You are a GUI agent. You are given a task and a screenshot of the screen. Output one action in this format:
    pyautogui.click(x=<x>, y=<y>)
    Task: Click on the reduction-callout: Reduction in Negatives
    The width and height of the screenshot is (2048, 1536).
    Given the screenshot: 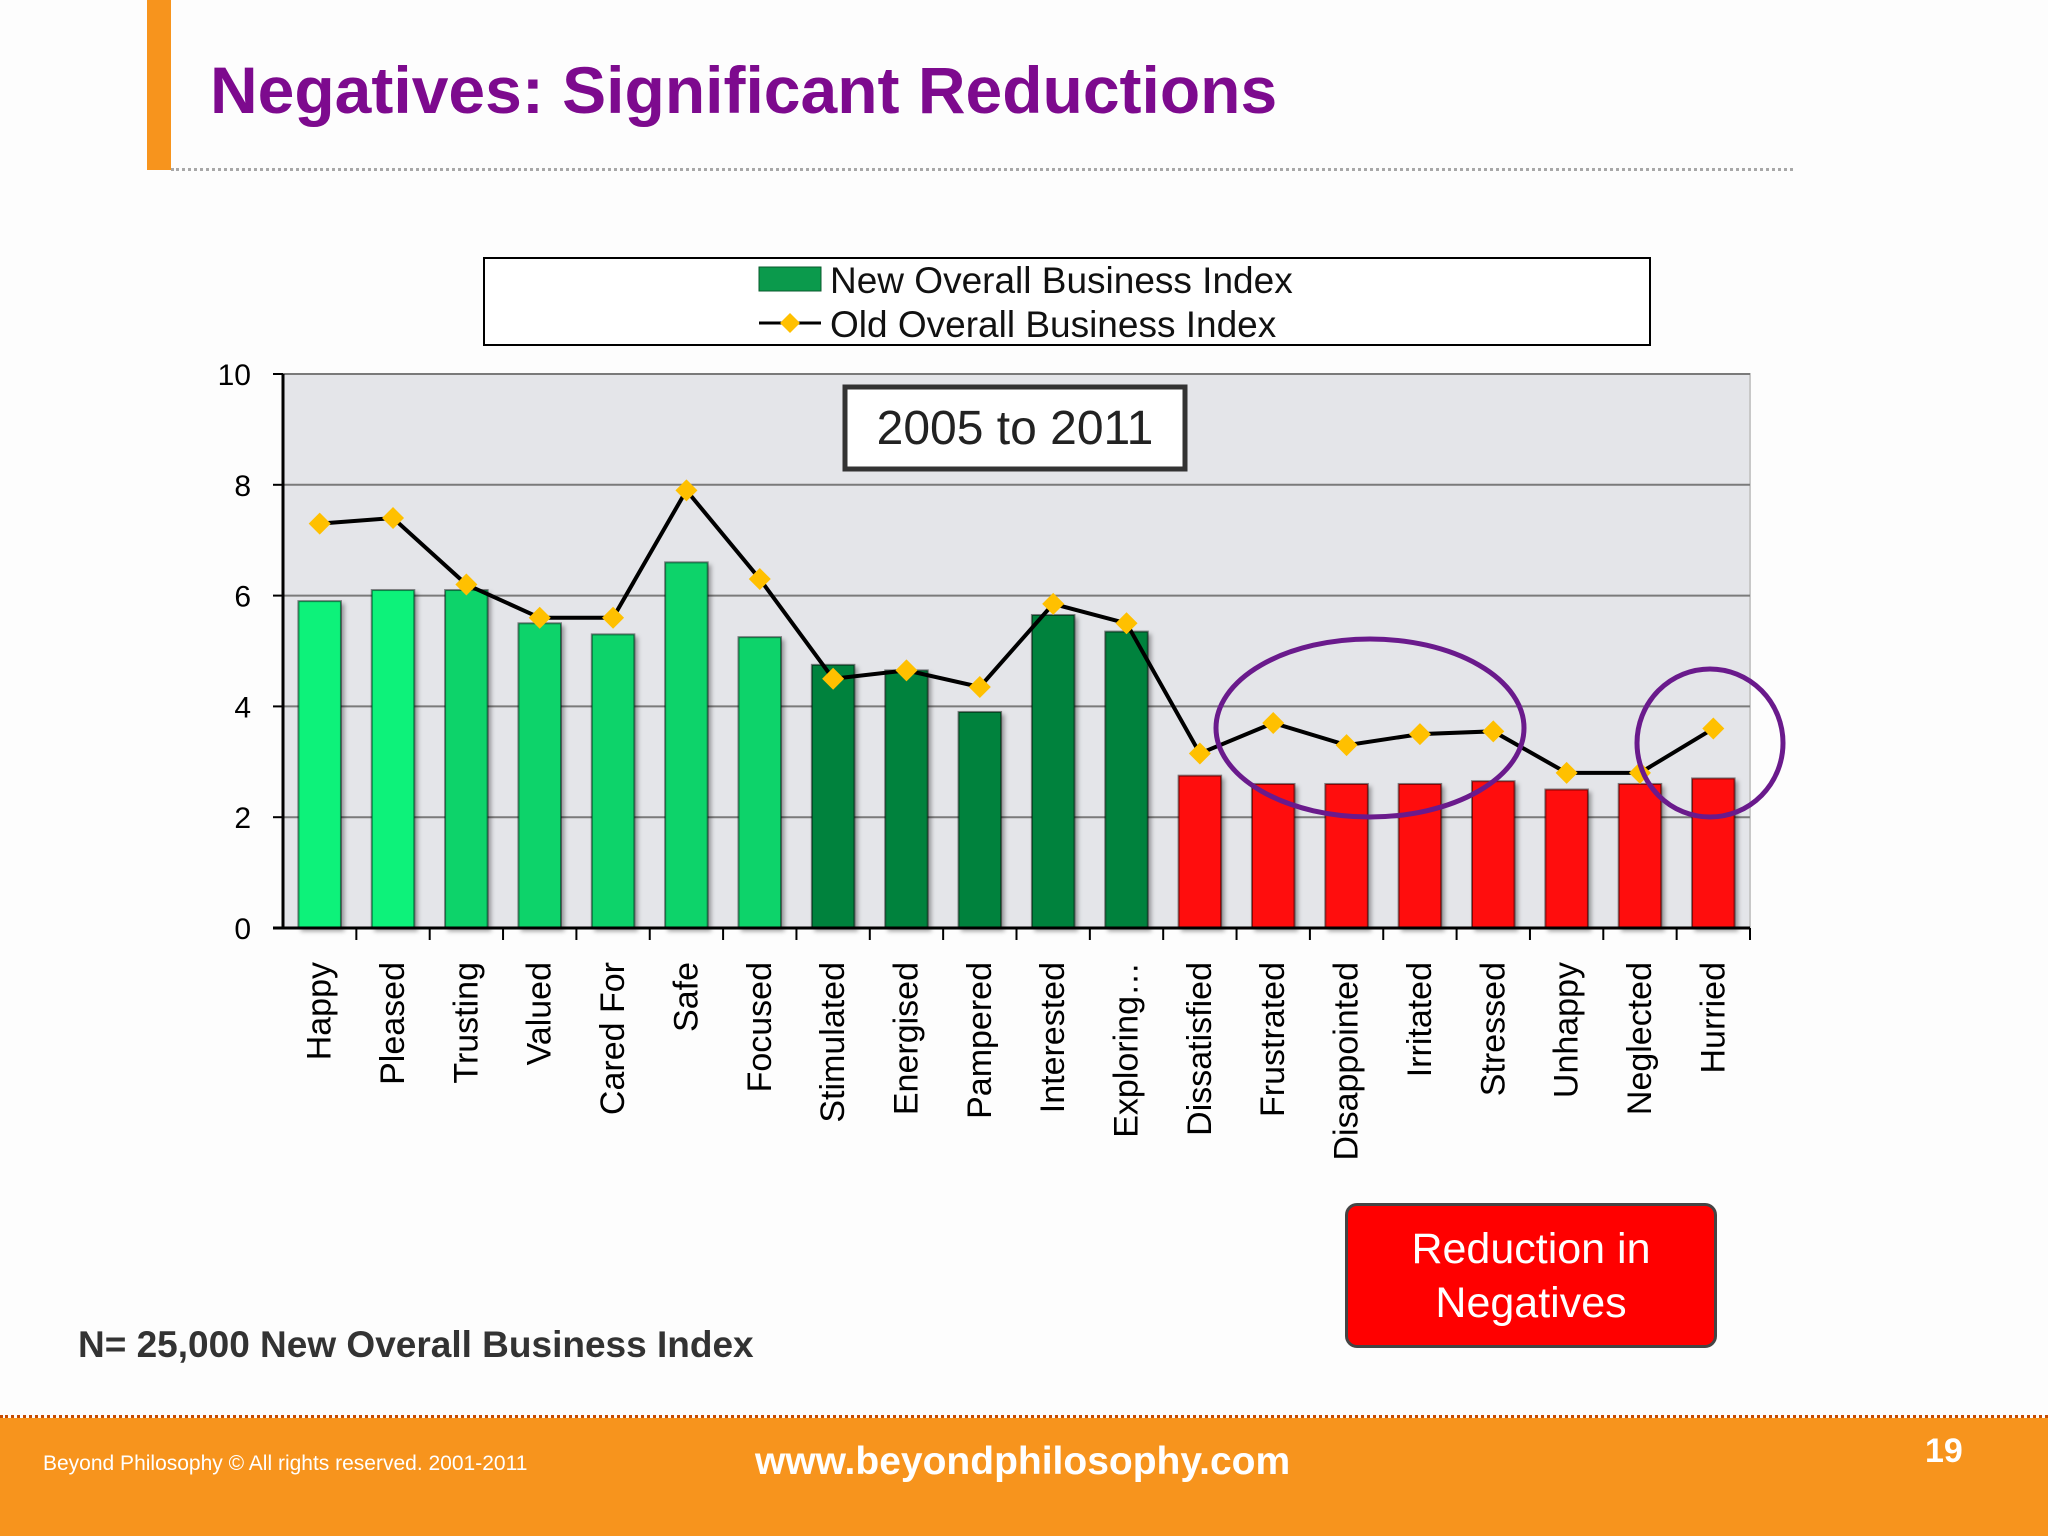 What is the action you would take?
    pyautogui.click(x=1531, y=1275)
    